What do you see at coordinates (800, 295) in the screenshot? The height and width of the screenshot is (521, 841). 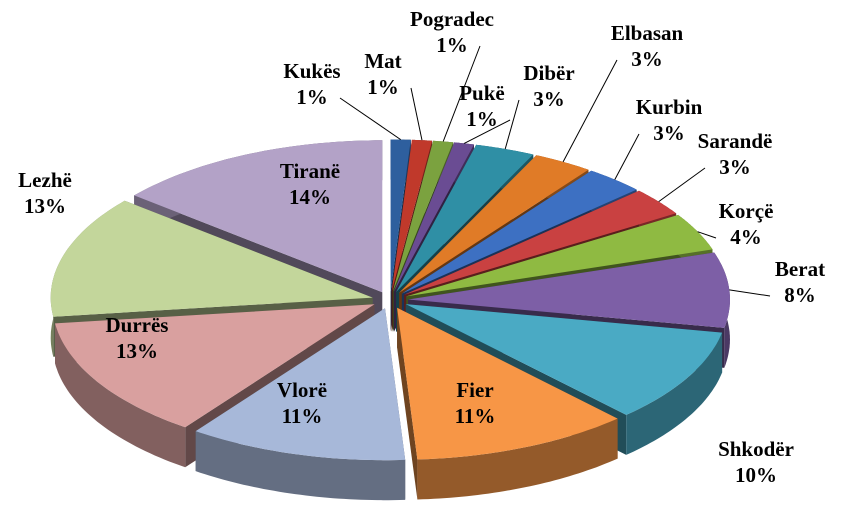 I see `slice-value-label: 8%` at bounding box center [800, 295].